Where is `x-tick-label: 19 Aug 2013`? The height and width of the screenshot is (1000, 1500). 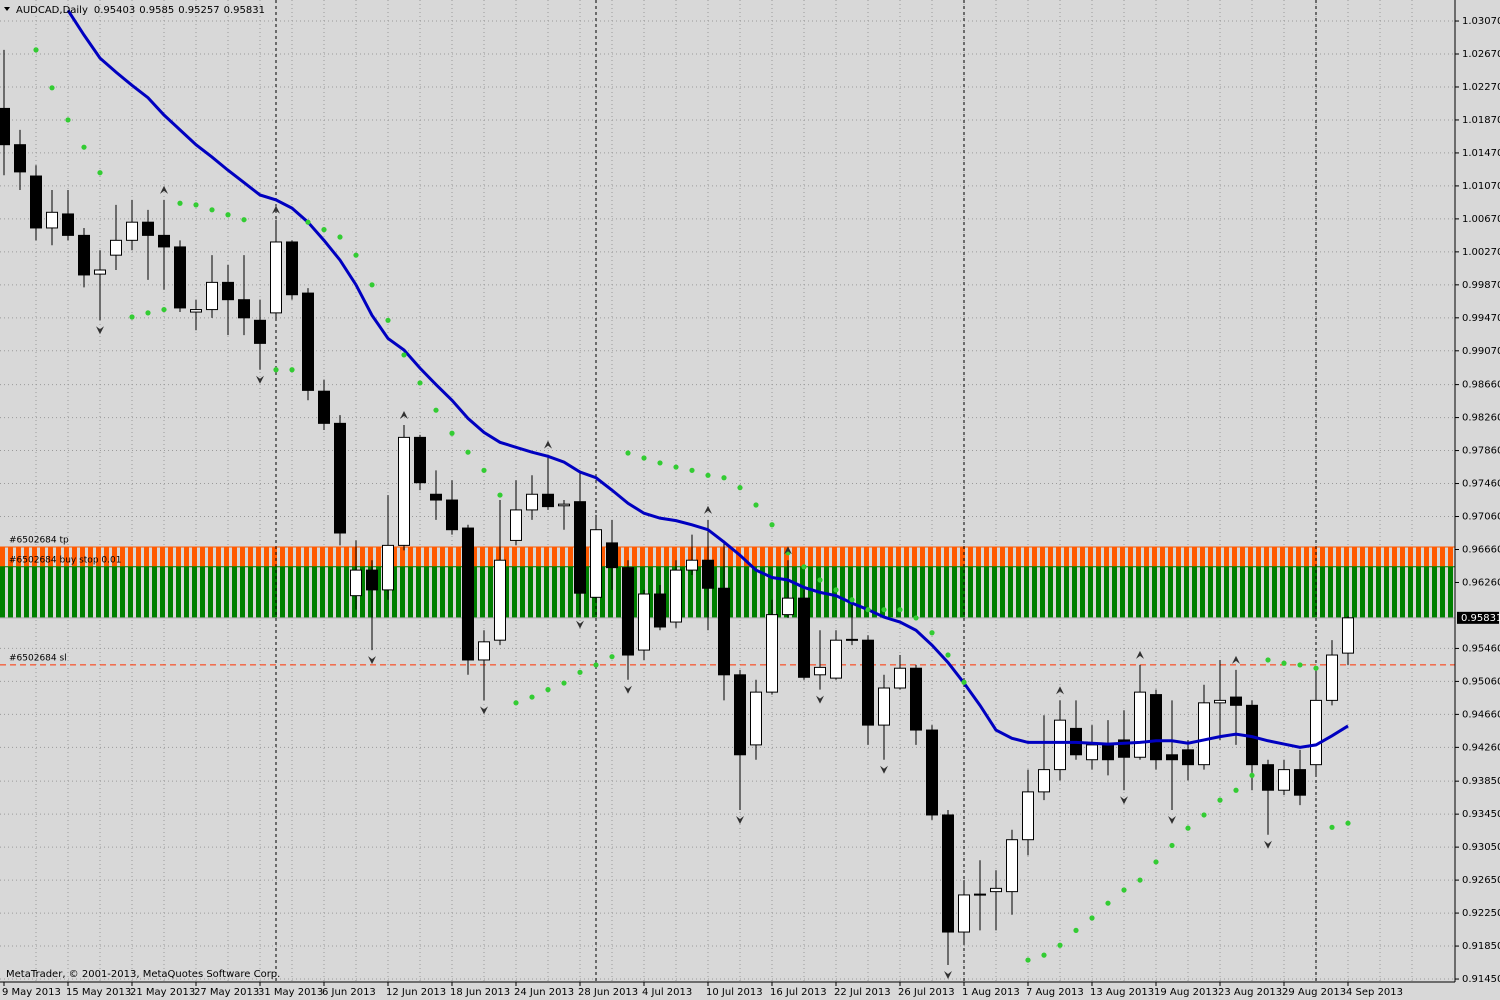
x-tick-label: 19 Aug 2013 is located at coordinates (1186, 992).